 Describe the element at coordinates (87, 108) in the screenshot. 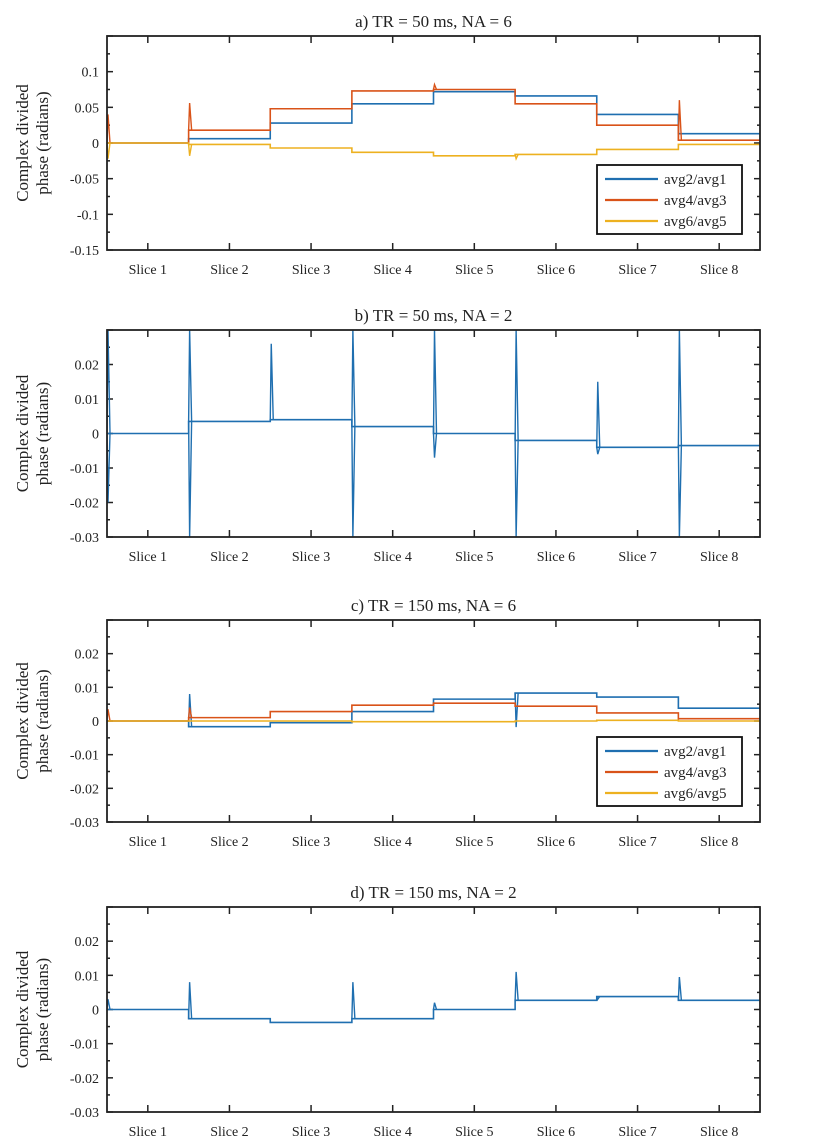

I see `y-tick-label: 0.05` at that location.